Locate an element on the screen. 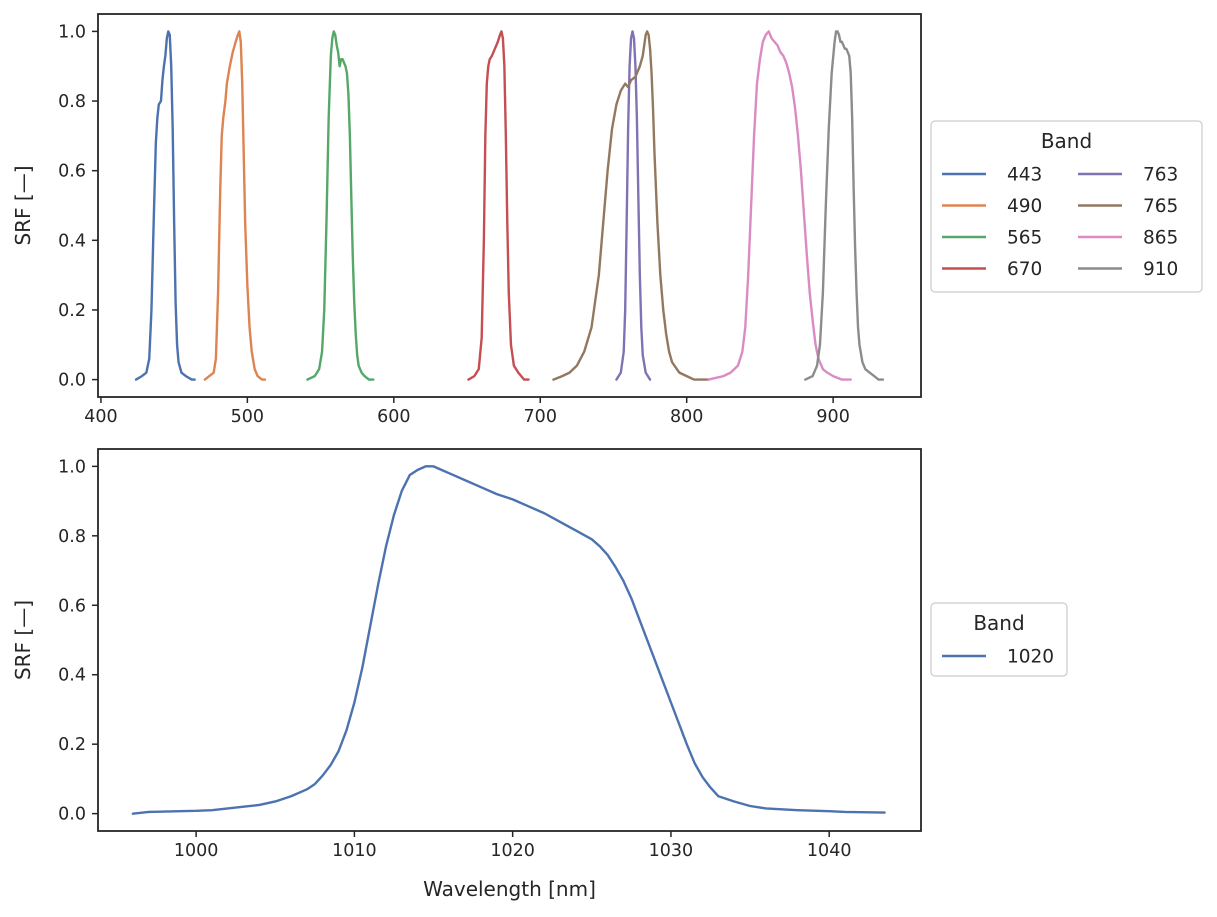  legend-entry-765: 765 is located at coordinates (1160, 206).